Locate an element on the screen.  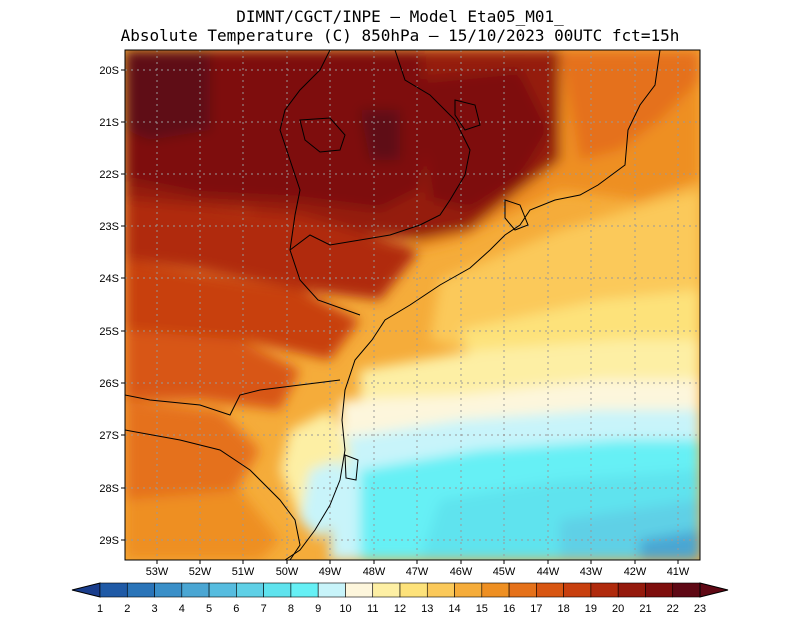
colorbar-label: 10 is located at coordinates (345, 609).